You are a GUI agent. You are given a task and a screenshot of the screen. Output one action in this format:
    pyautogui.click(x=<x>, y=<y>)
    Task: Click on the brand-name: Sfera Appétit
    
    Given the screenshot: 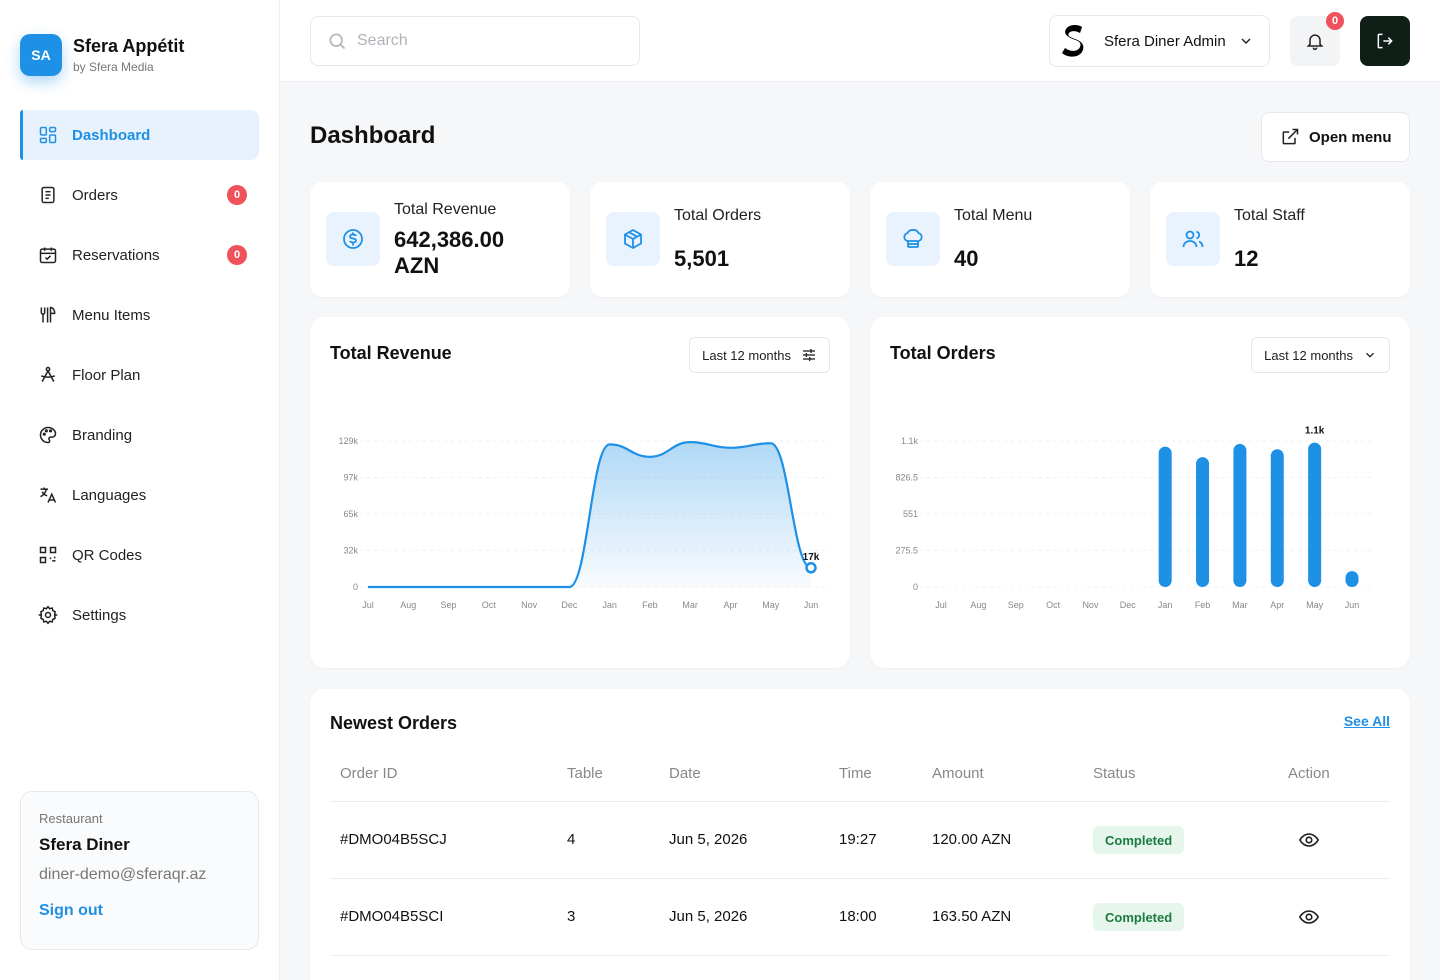 What is the action you would take?
    pyautogui.click(x=129, y=46)
    